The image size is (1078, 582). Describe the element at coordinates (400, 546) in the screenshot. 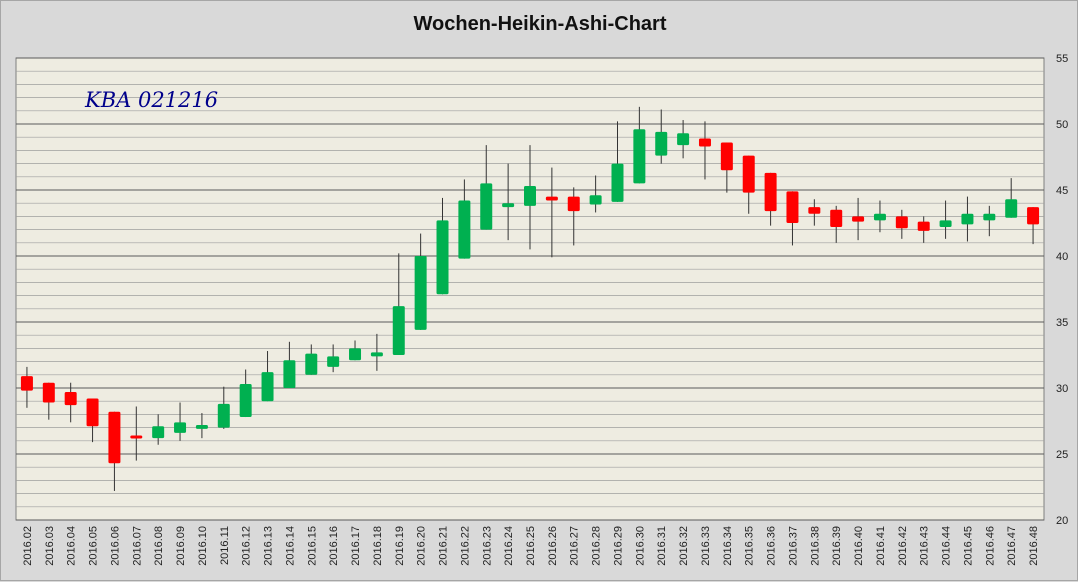

I see `x-tick-label: 2016.19` at that location.